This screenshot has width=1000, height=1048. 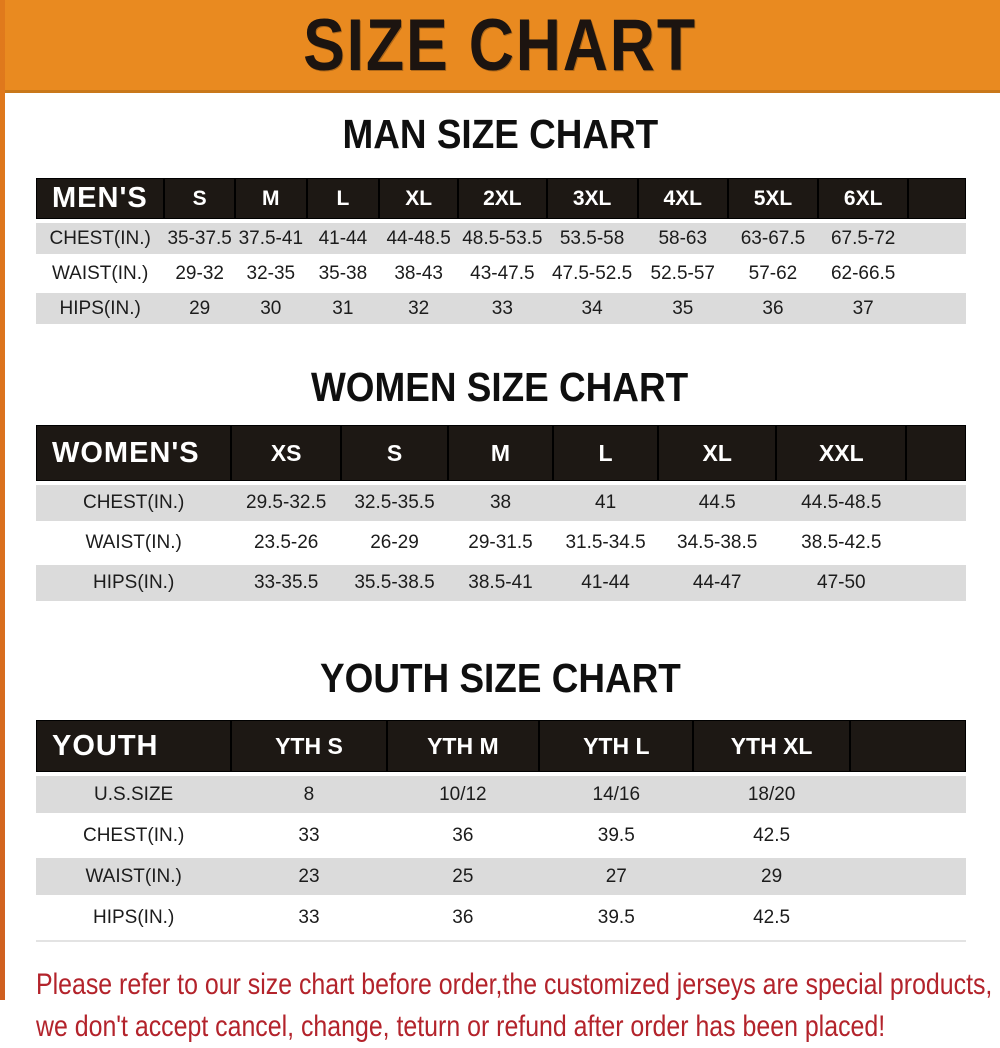 What do you see at coordinates (606, 543) in the screenshot?
I see `value-cell: 31.5-34.5` at bounding box center [606, 543].